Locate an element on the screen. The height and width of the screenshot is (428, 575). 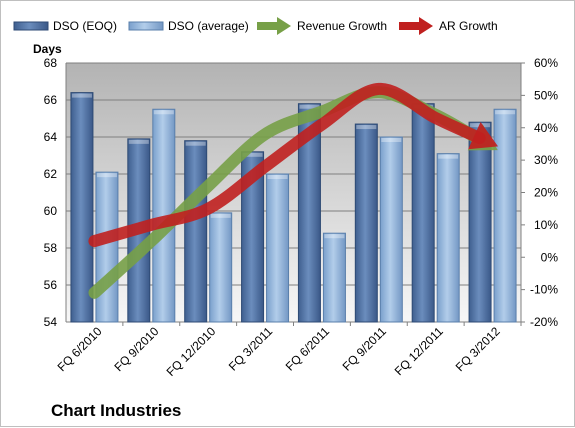
x-tick-label: FQ 3/2011 is located at coordinates (251, 349).